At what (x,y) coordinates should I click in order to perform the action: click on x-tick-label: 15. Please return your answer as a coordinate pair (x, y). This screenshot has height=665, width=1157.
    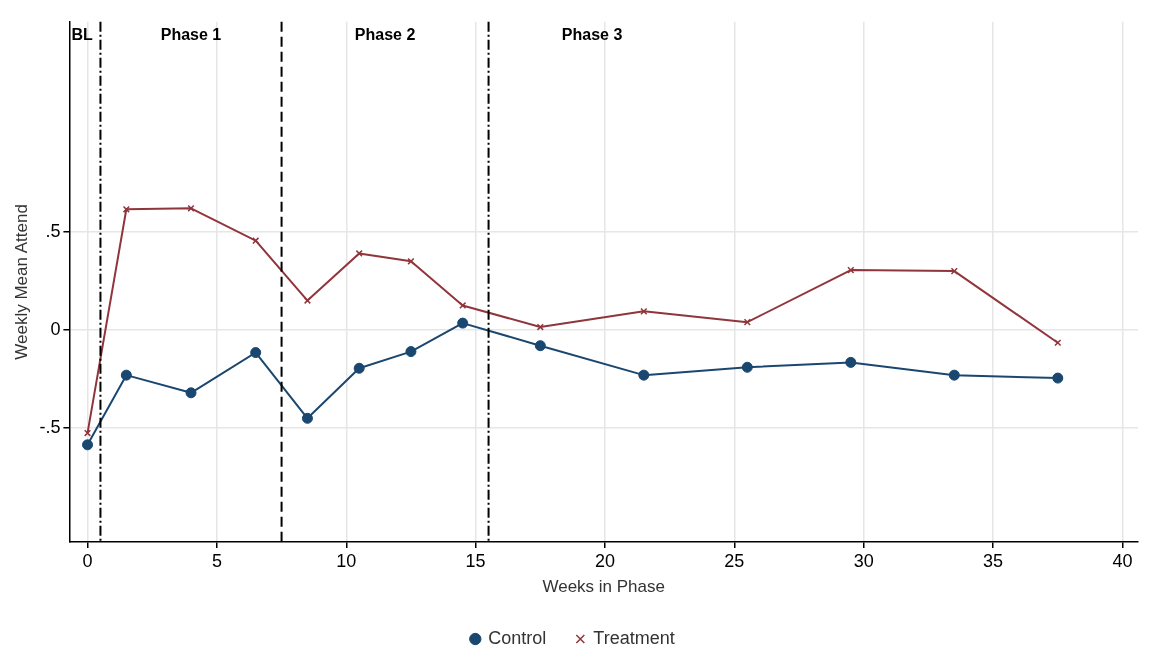
    Looking at the image, I should click on (475, 560).